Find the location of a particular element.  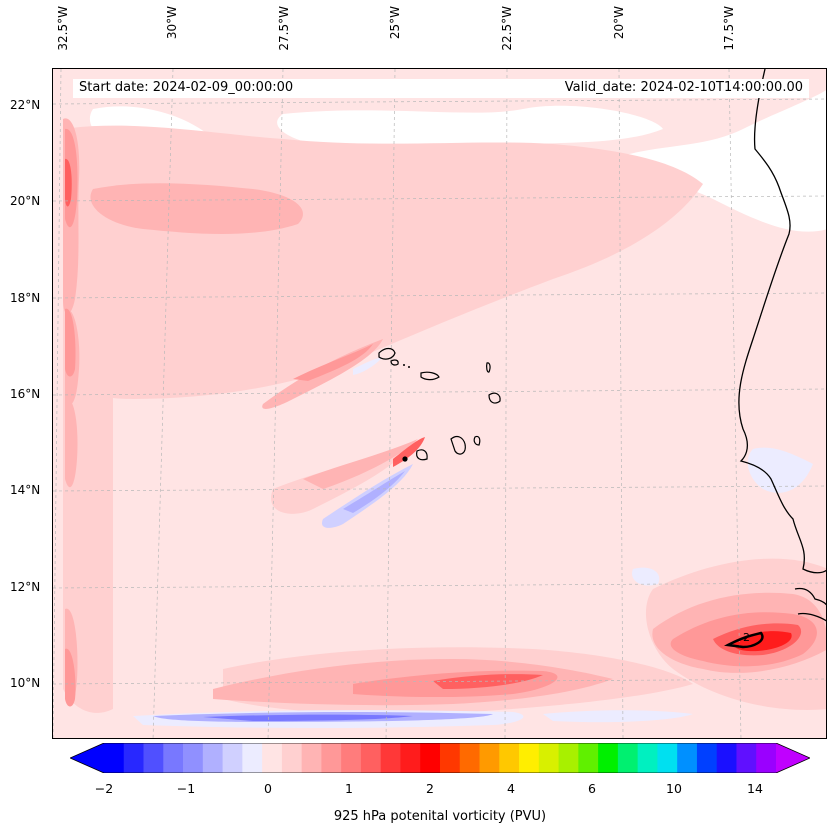

lon-label-30w: 30°W is located at coordinates (172, 23).